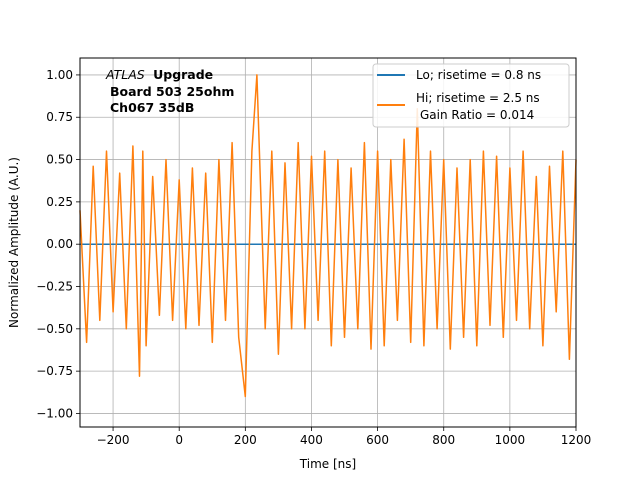 This screenshot has width=640, height=485. I want to click on y-tick-label: 0.75, so click(59, 117).